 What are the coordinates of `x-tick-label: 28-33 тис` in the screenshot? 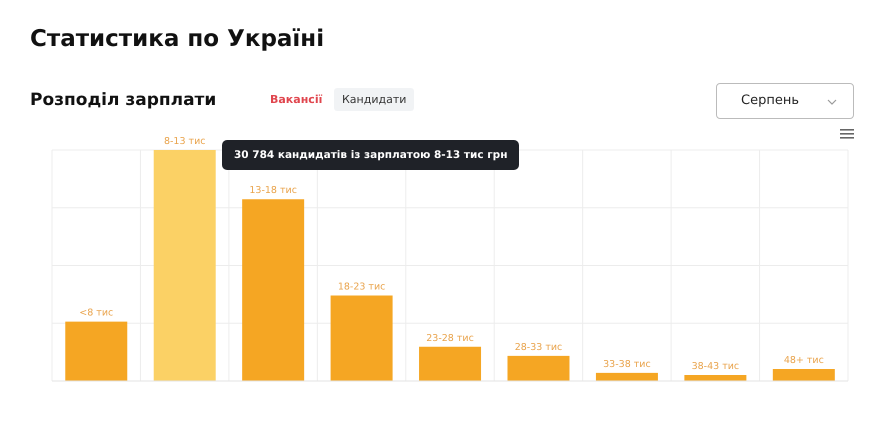 It's located at (538, 347).